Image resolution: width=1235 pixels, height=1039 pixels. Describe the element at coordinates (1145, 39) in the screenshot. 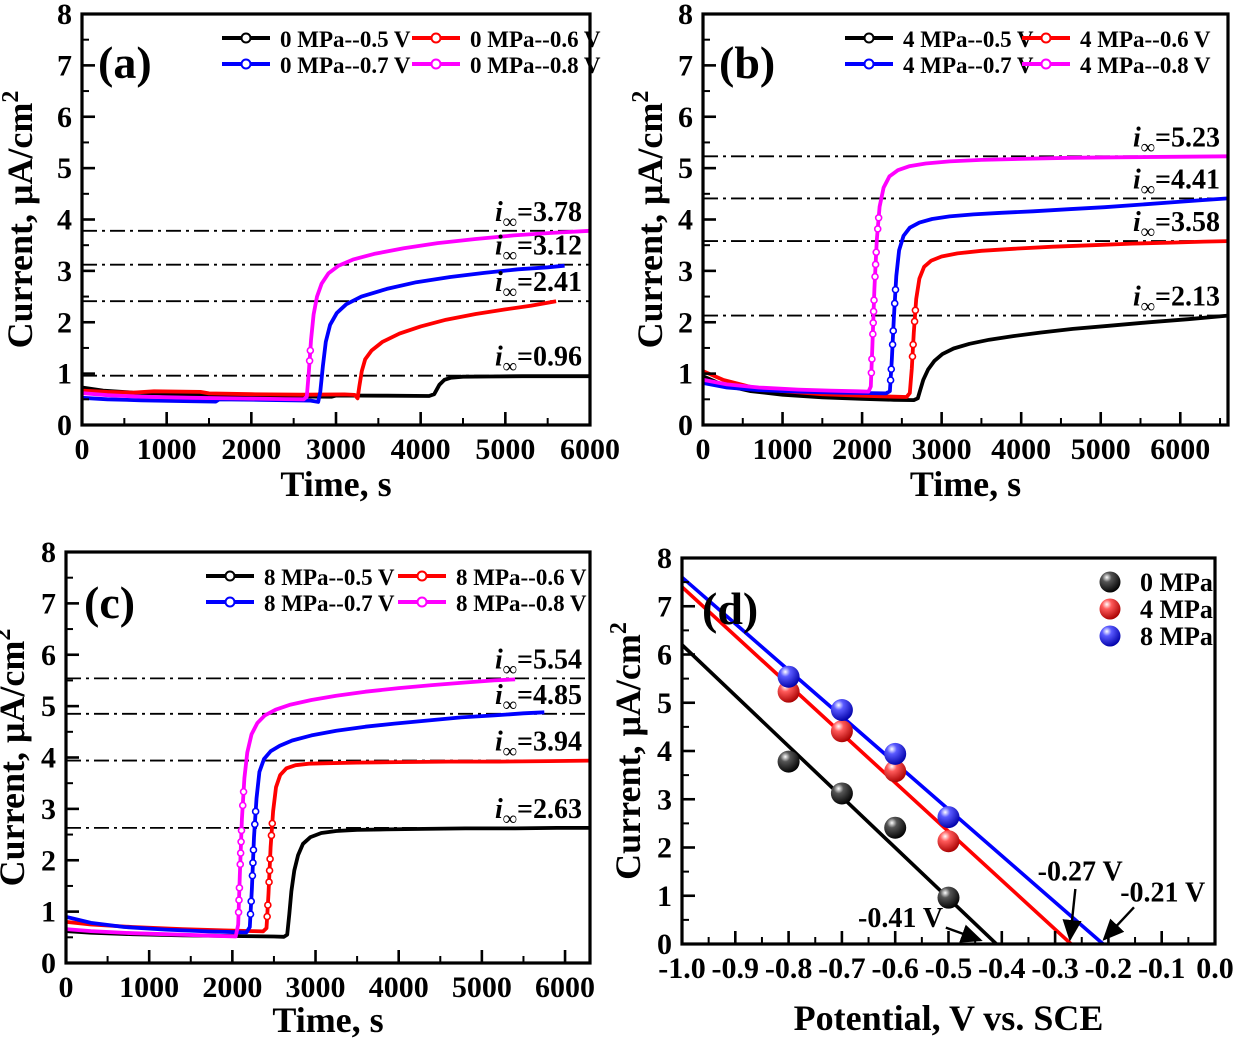

I see `legend-label: 4 MPa--0.6 V` at that location.